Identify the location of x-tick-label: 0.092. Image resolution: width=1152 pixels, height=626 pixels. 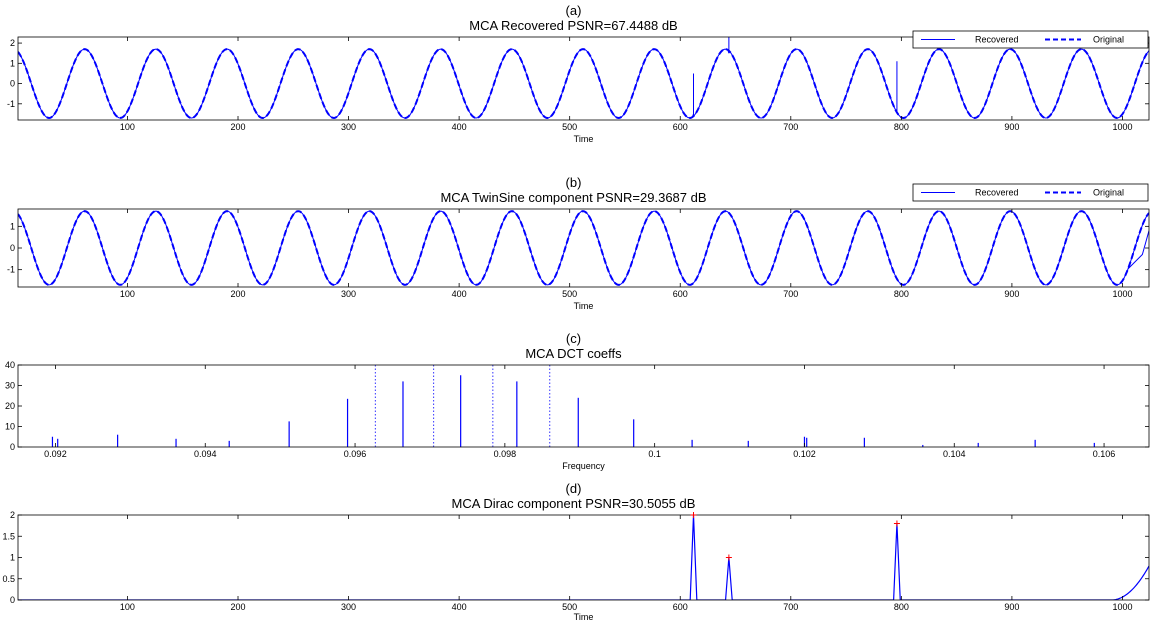
(55, 454).